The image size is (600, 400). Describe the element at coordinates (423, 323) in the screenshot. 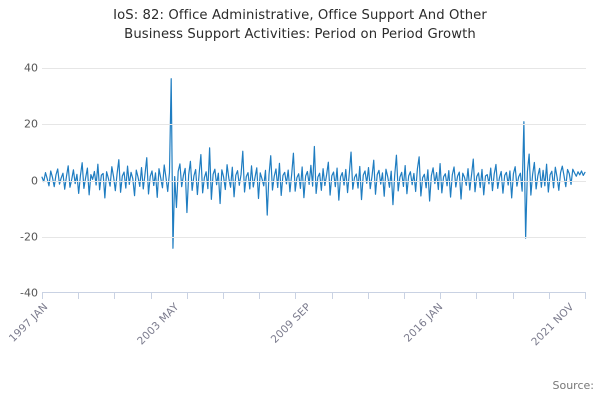

I see `x-tick-label: 2016 JAN` at that location.